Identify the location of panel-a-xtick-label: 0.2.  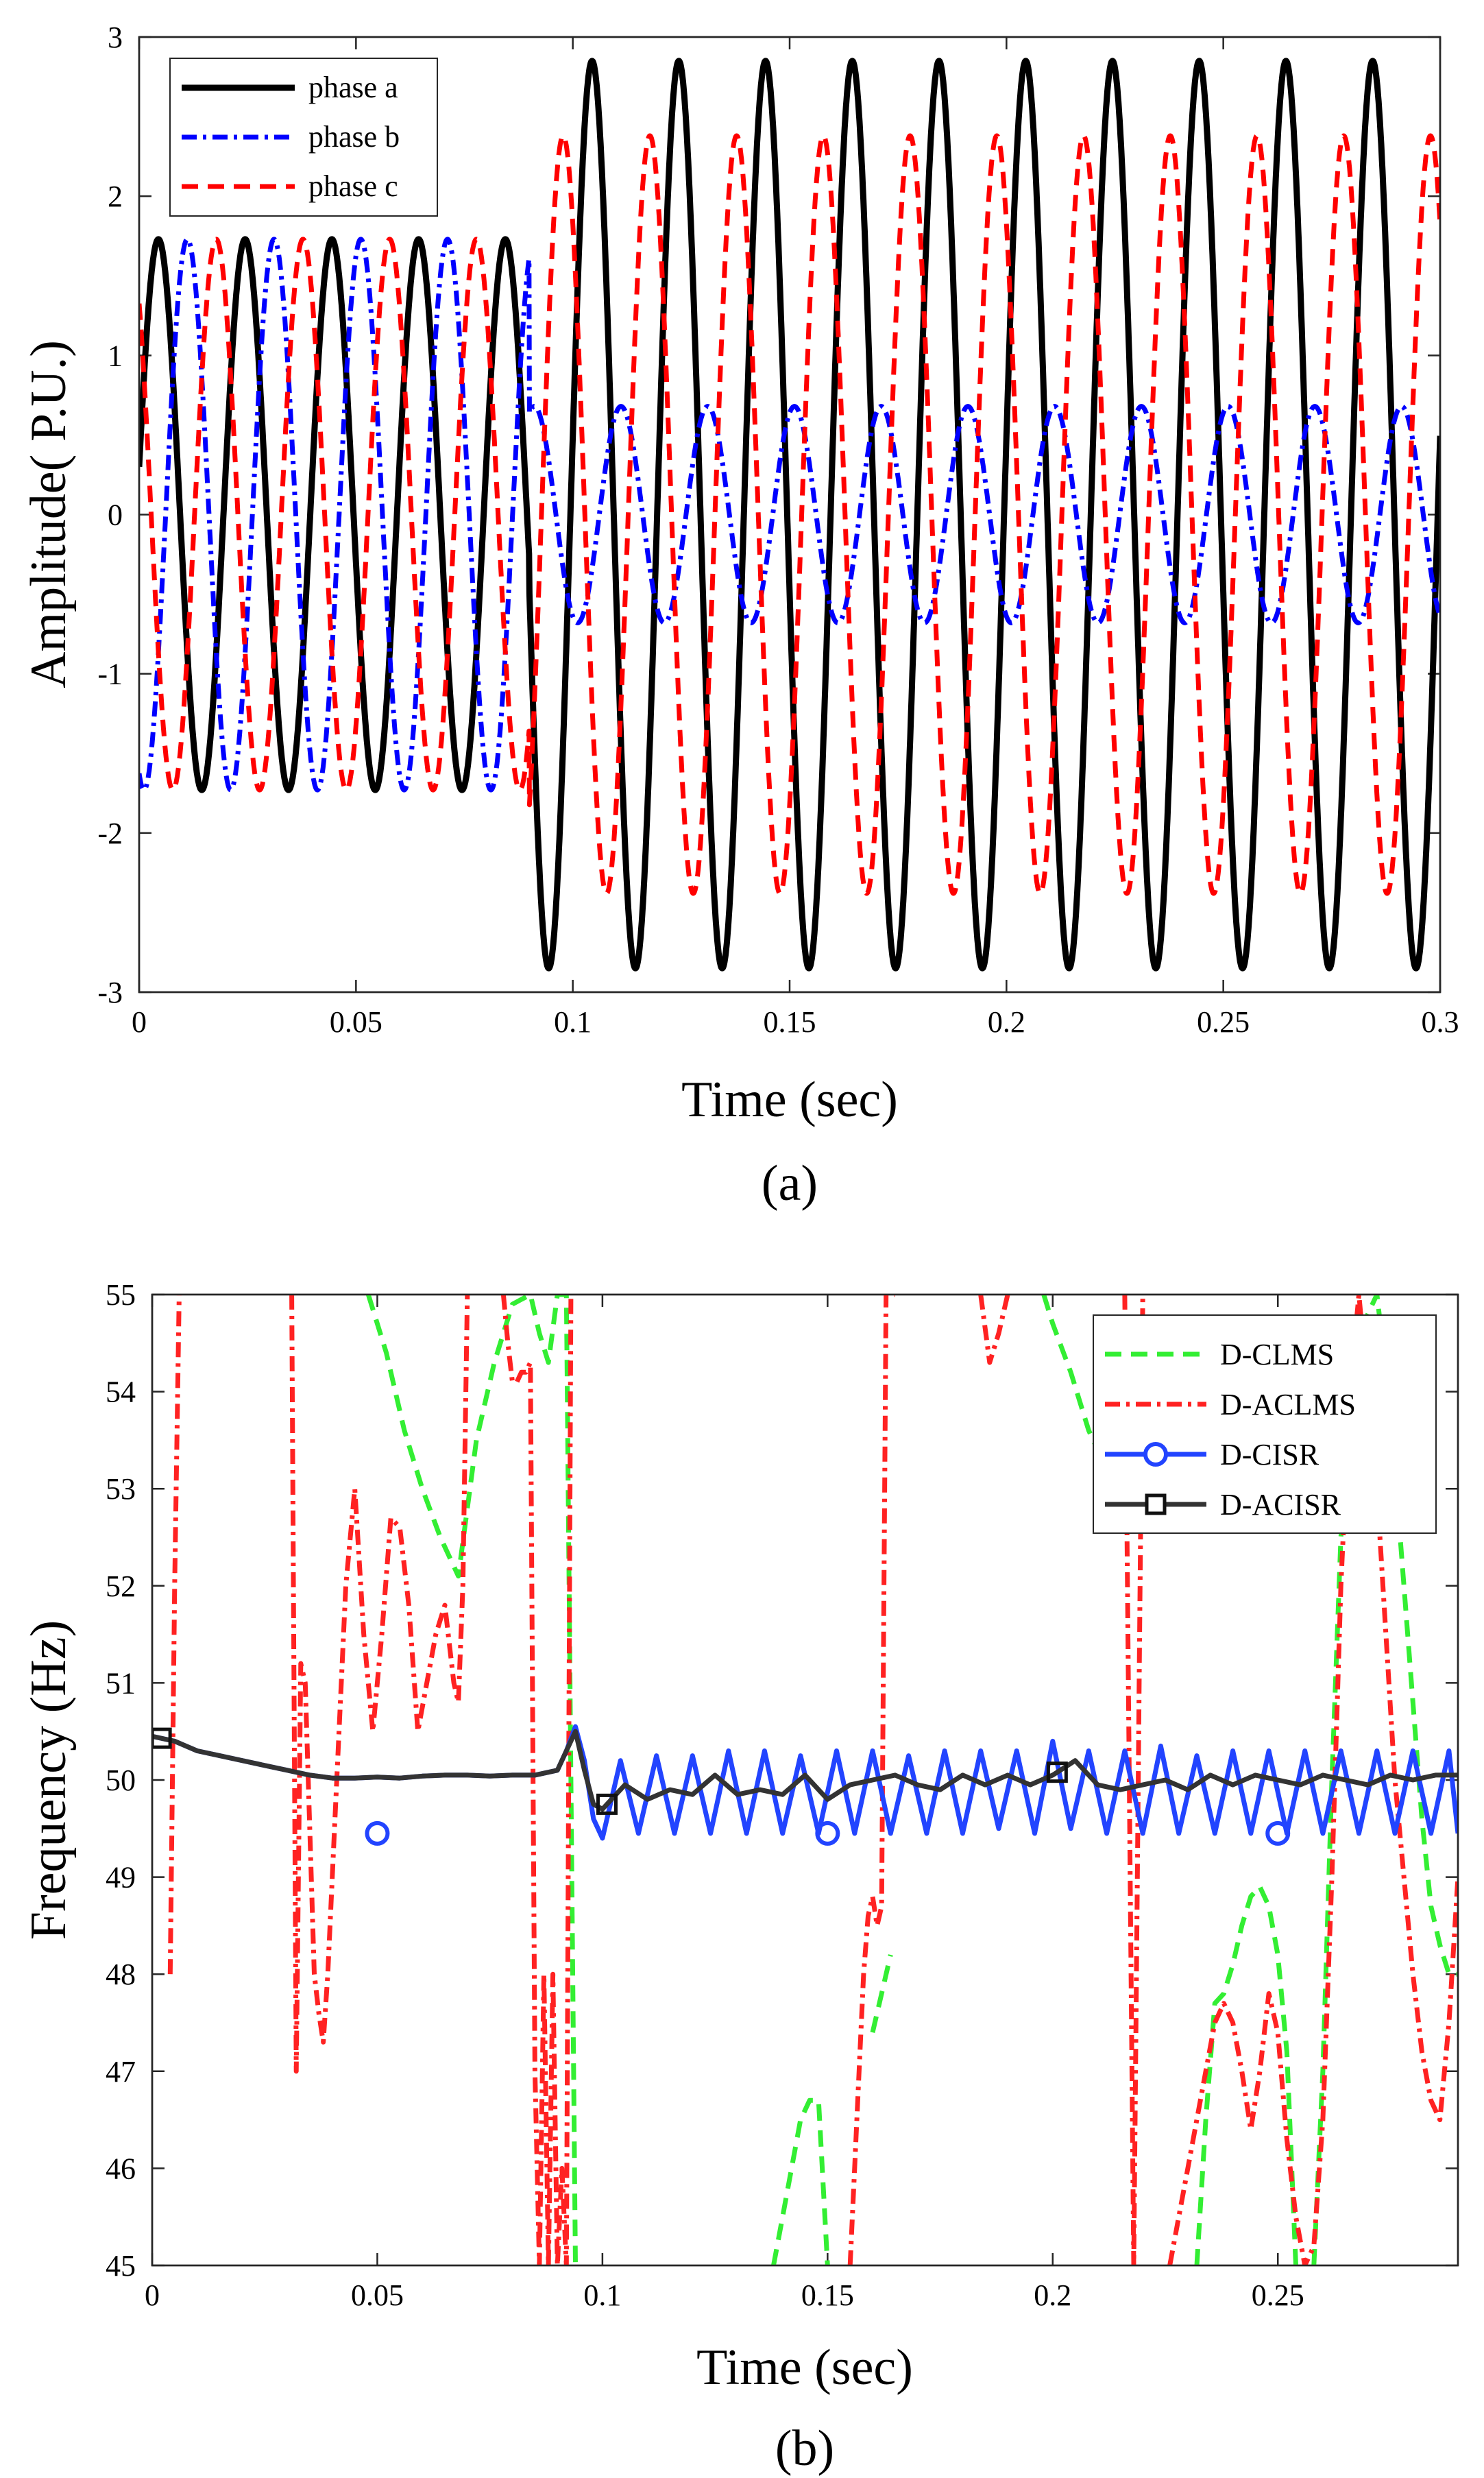
(1006, 1022).